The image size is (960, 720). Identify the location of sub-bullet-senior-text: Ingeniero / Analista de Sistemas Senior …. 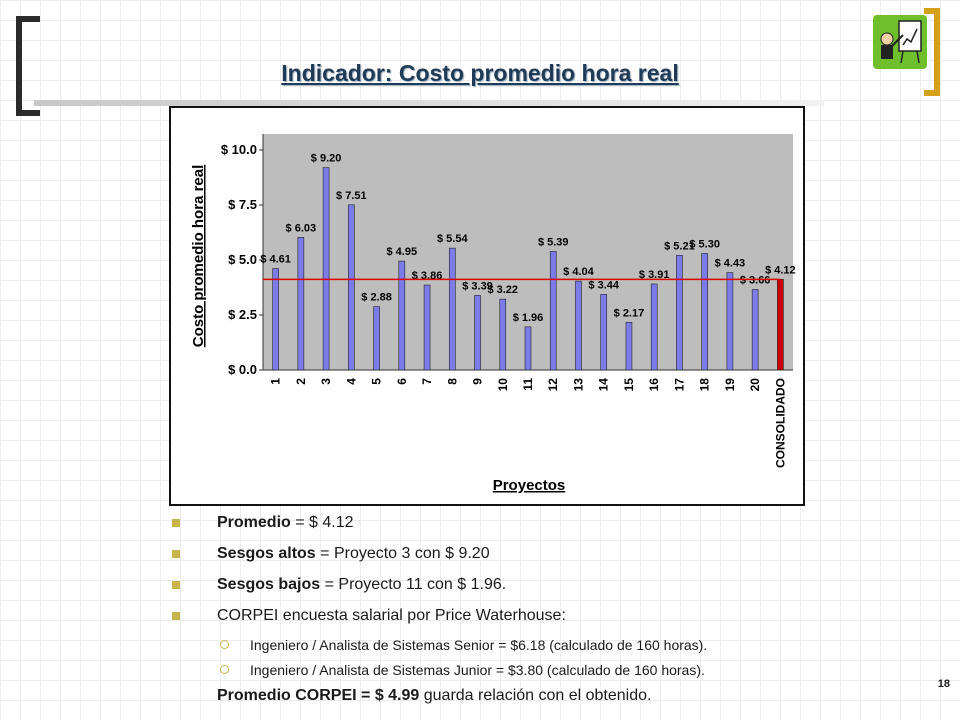
(479, 645).